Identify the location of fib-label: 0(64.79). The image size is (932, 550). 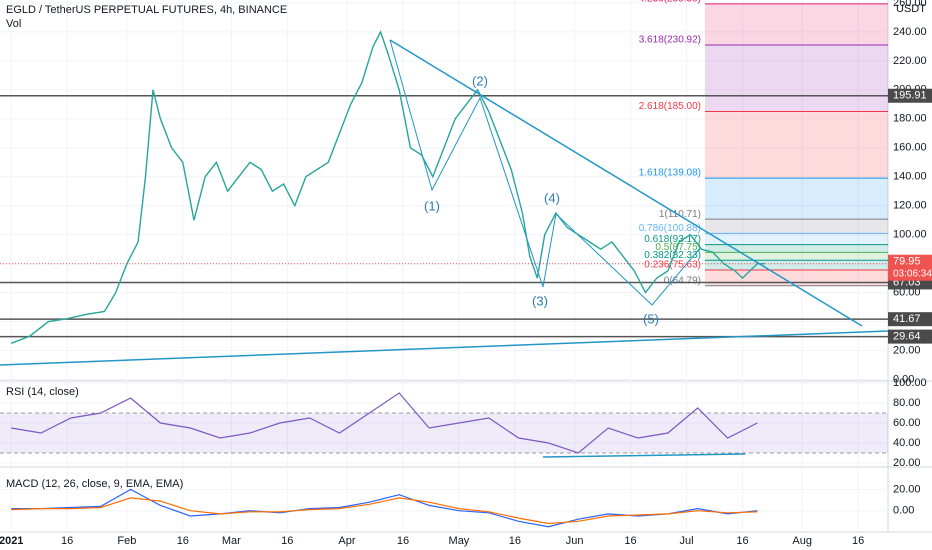
(682, 280).